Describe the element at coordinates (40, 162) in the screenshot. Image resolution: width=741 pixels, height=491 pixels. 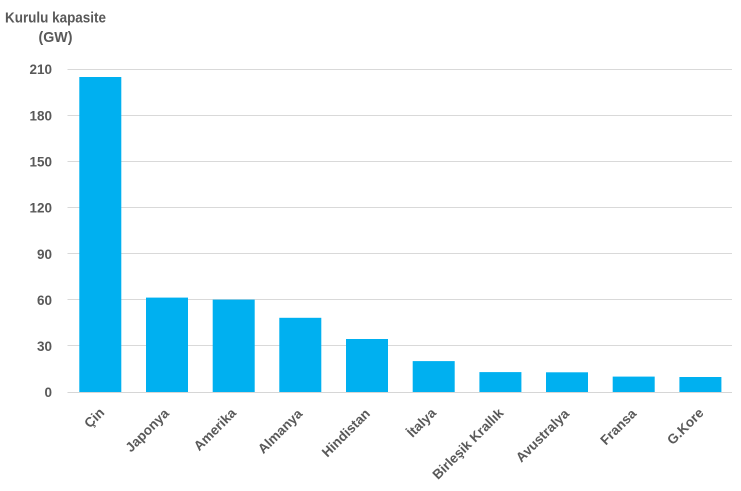
I see `svg-text: 150` at that location.